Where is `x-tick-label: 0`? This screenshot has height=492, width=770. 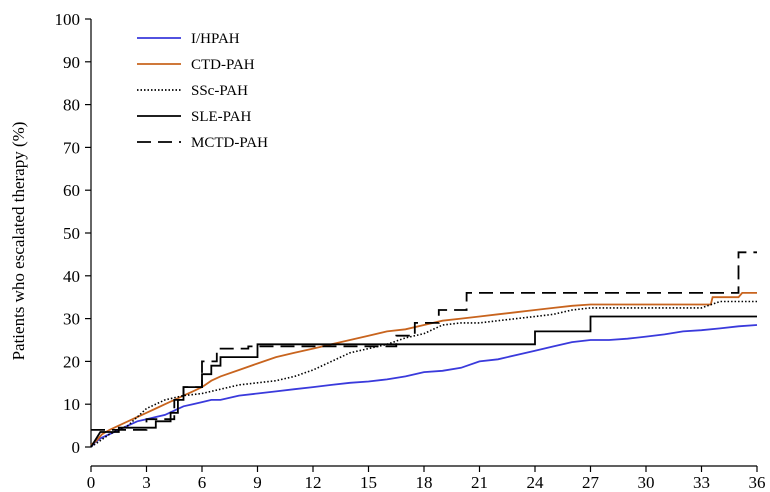 x-tick-label: 0 is located at coordinates (91, 482).